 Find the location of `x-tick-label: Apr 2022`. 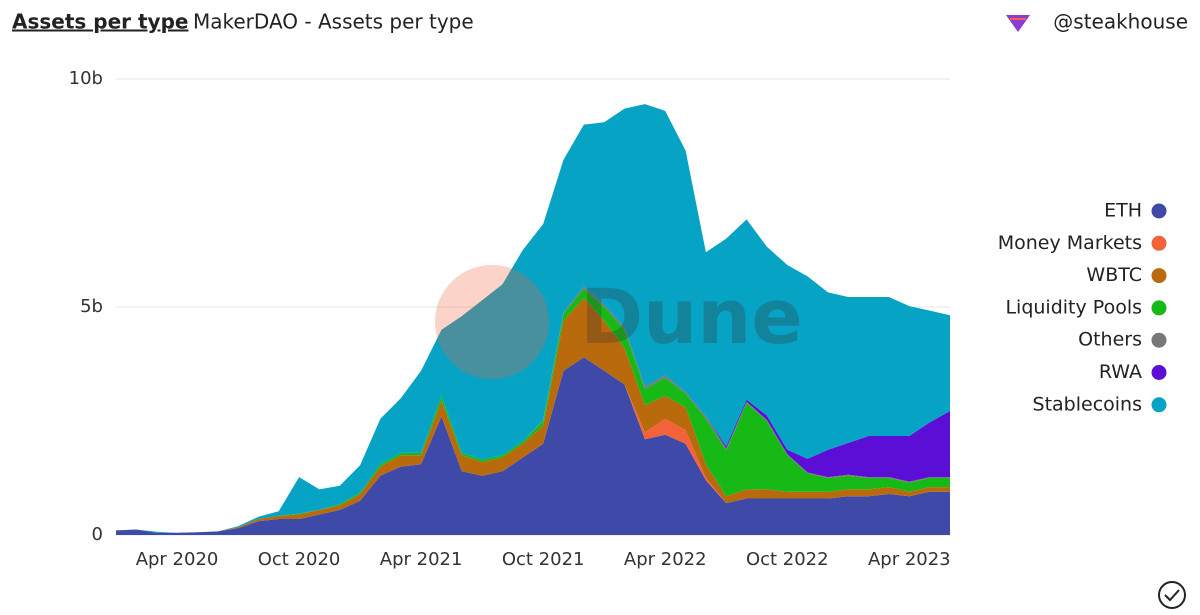

x-tick-label: Apr 2022 is located at coordinates (665, 559).